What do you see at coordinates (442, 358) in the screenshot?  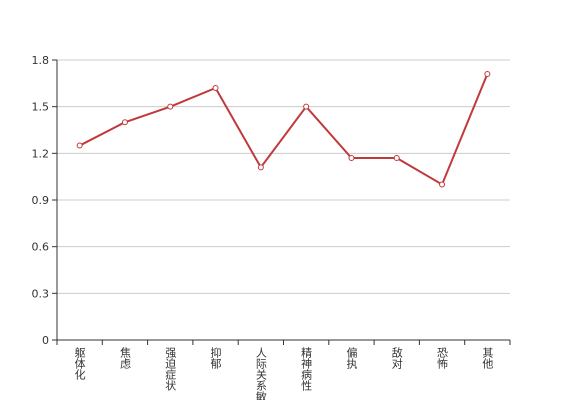 I see `x-tick-label: 恐怖` at bounding box center [442, 358].